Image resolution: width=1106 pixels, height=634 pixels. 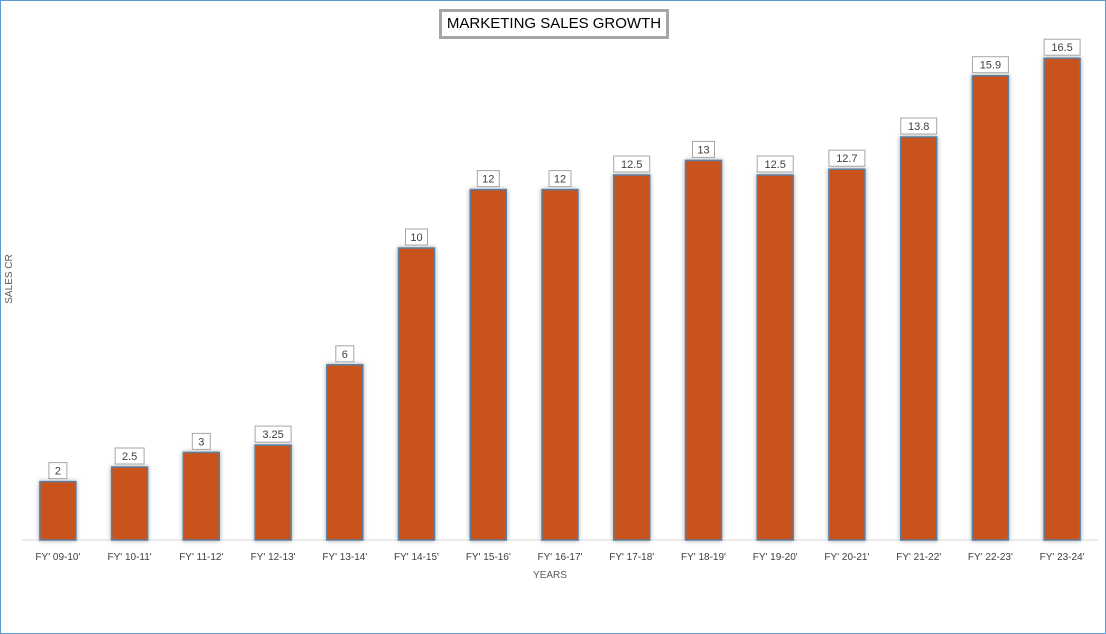 What do you see at coordinates (775, 557) in the screenshot?
I see `x-tick-label: FY' 19-20'` at bounding box center [775, 557].